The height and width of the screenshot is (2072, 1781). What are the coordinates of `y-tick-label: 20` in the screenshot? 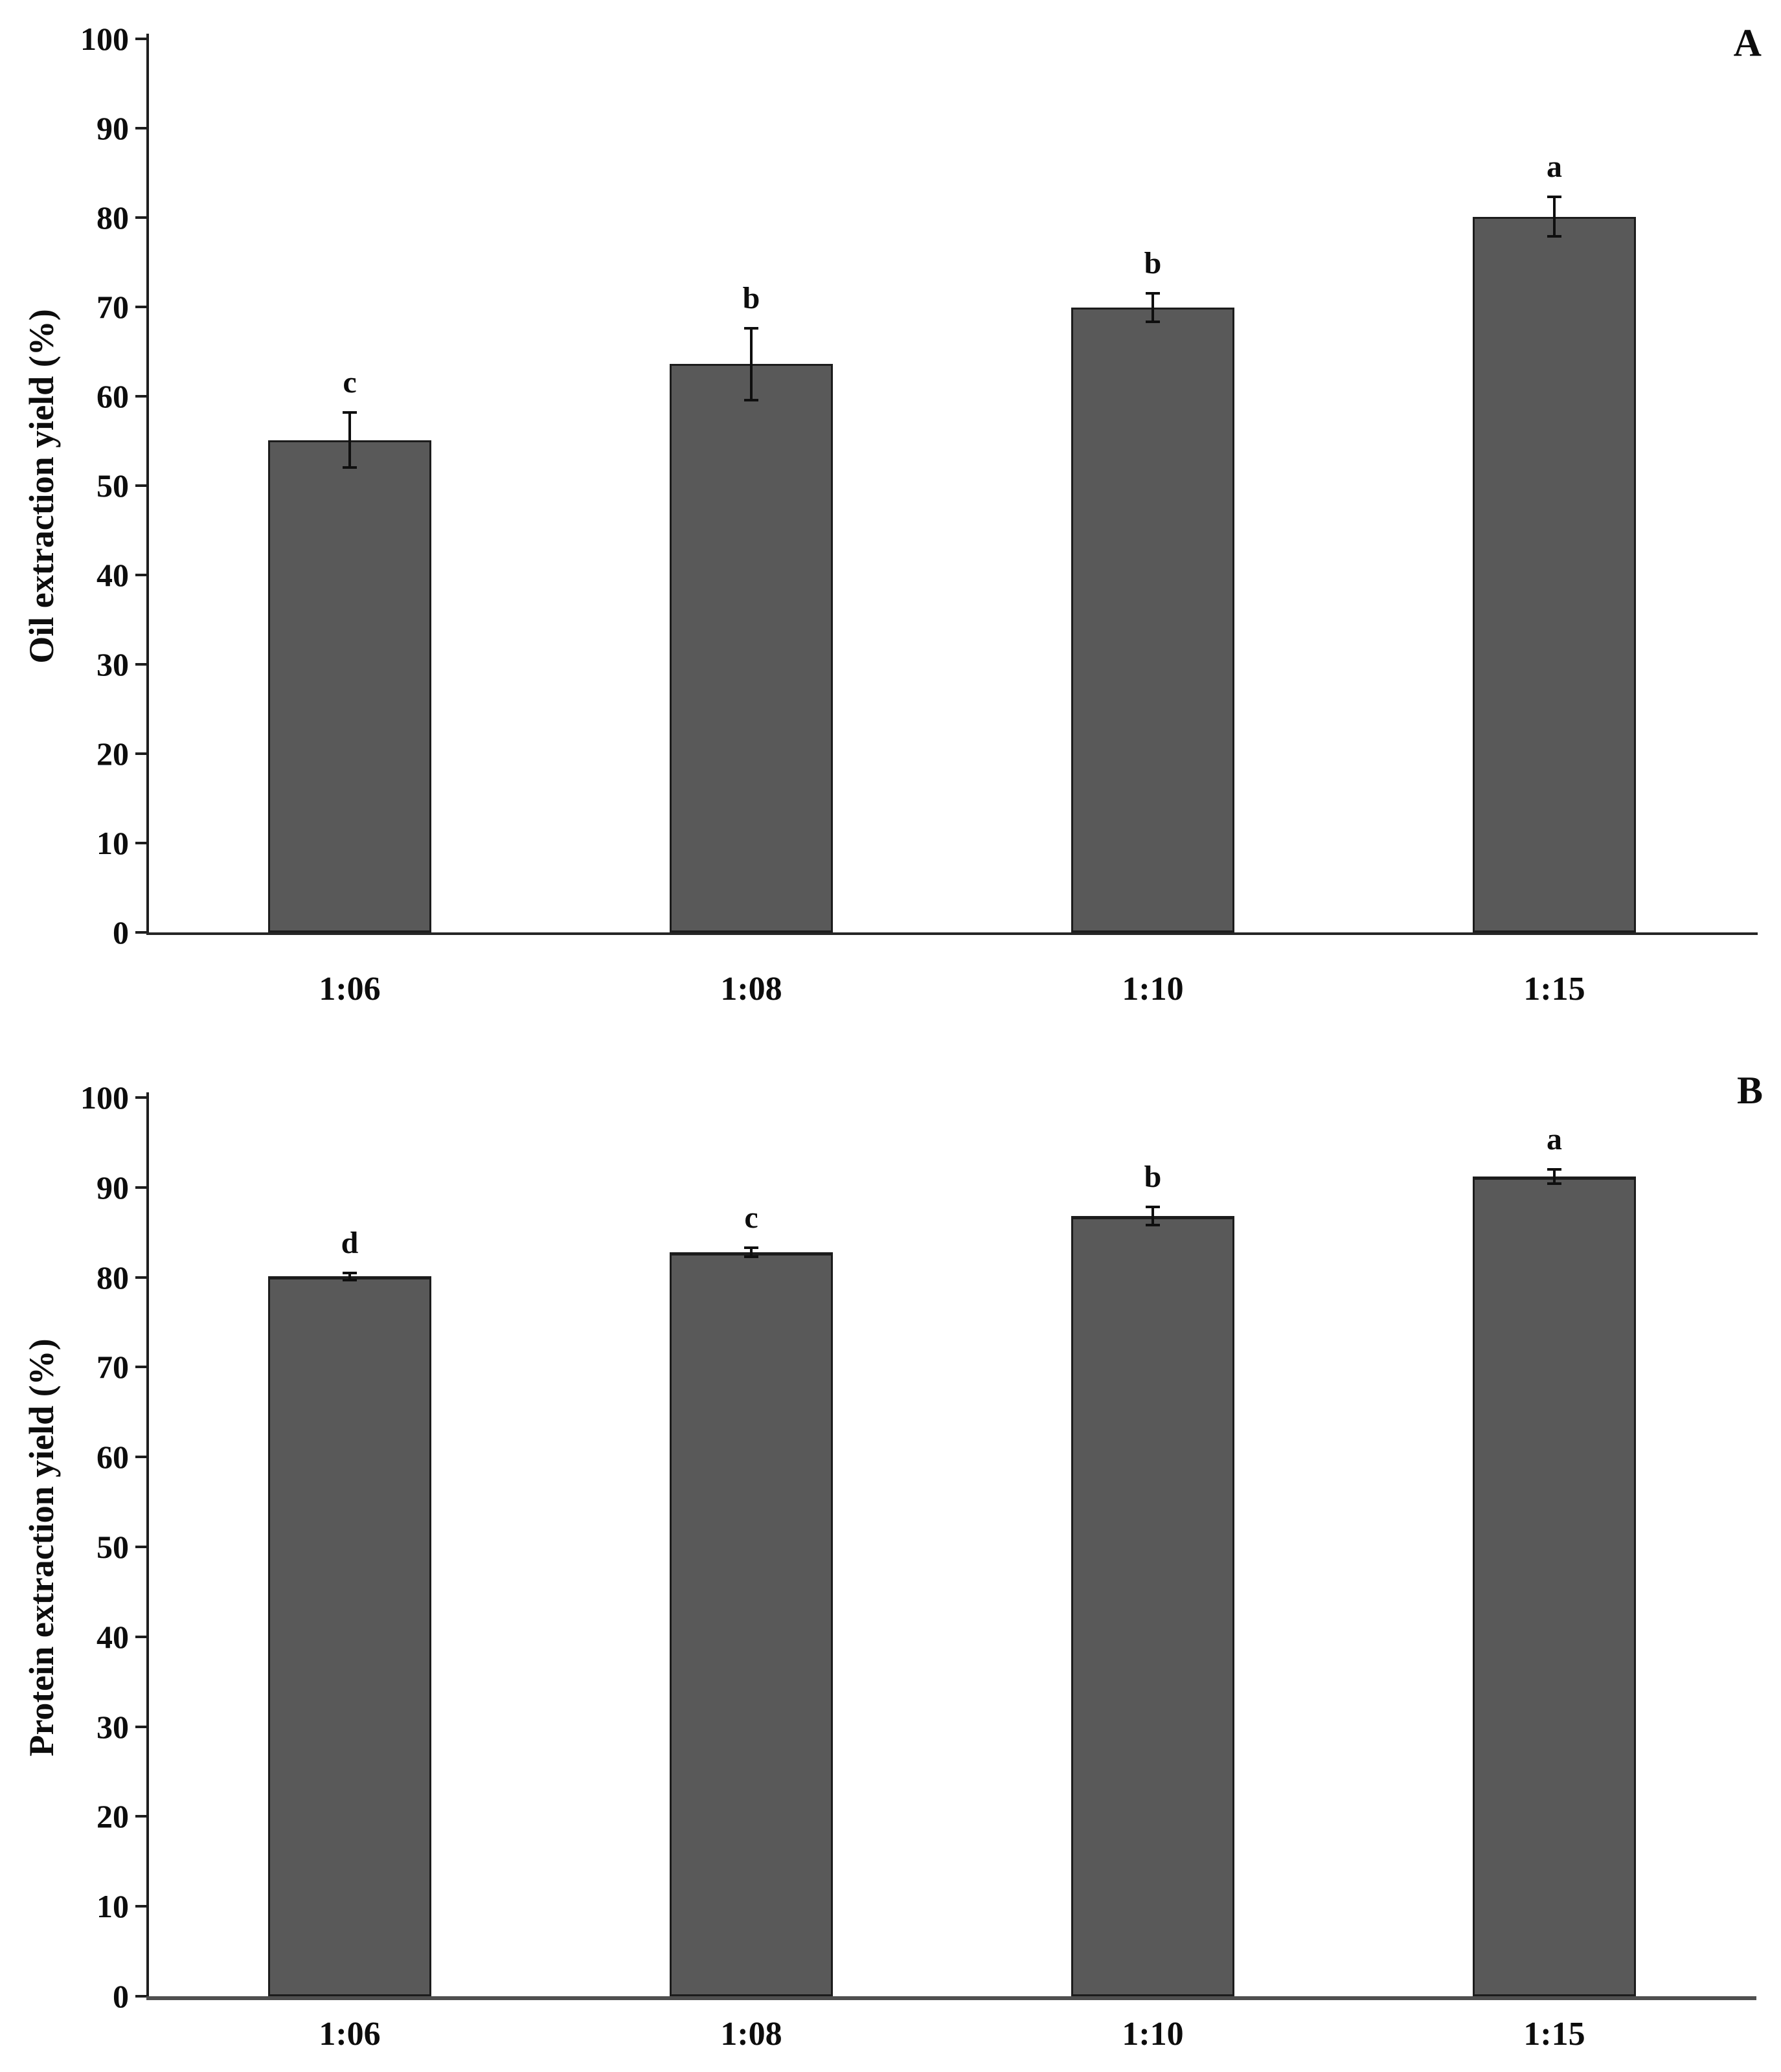 It's located at (113, 1816).